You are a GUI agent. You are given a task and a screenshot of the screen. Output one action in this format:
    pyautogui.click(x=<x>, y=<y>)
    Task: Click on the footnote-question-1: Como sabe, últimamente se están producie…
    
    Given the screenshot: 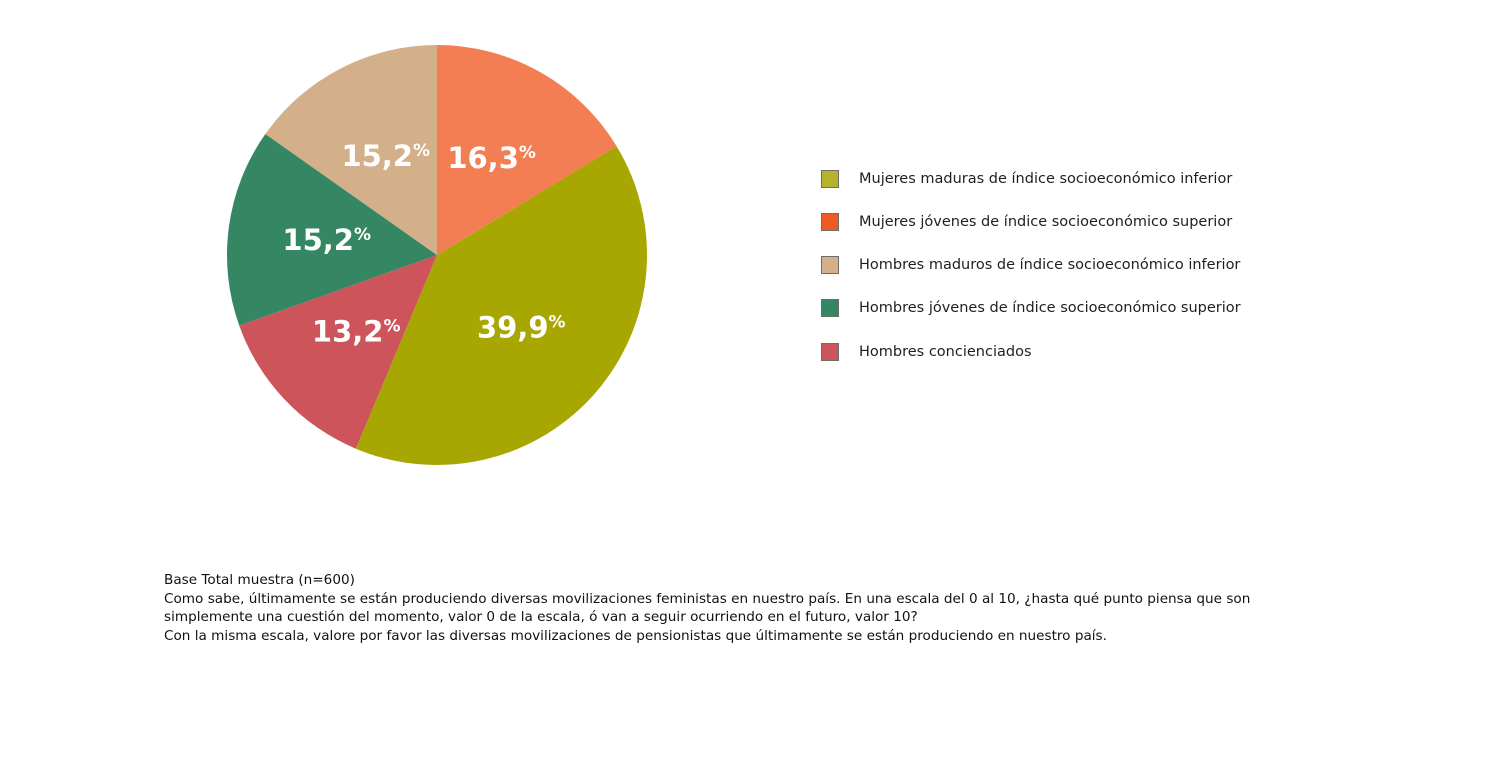 What is the action you would take?
    pyautogui.click(x=707, y=608)
    